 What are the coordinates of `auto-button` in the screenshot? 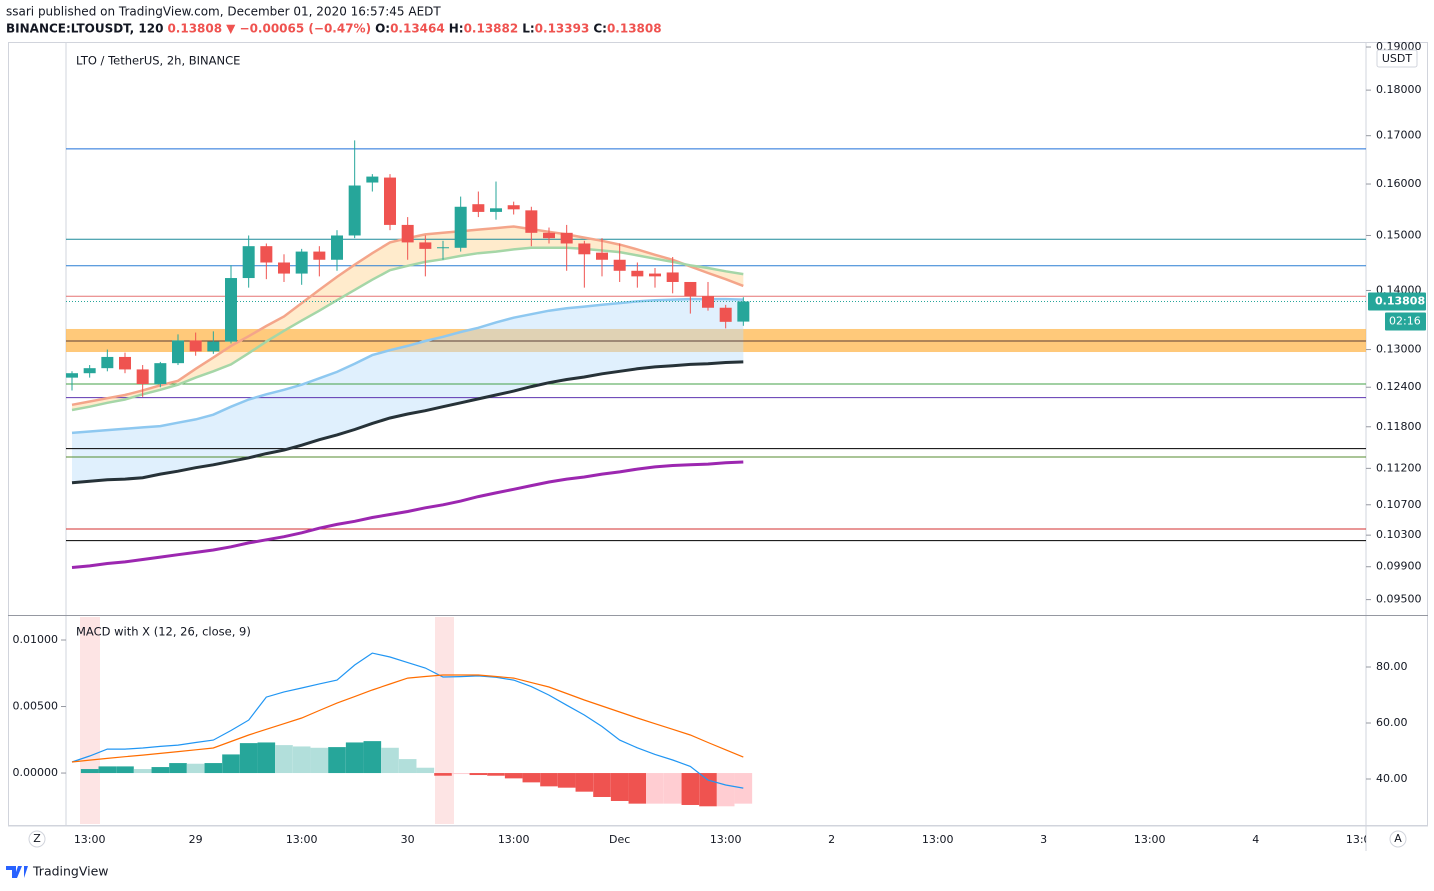 It's located at (1398, 839).